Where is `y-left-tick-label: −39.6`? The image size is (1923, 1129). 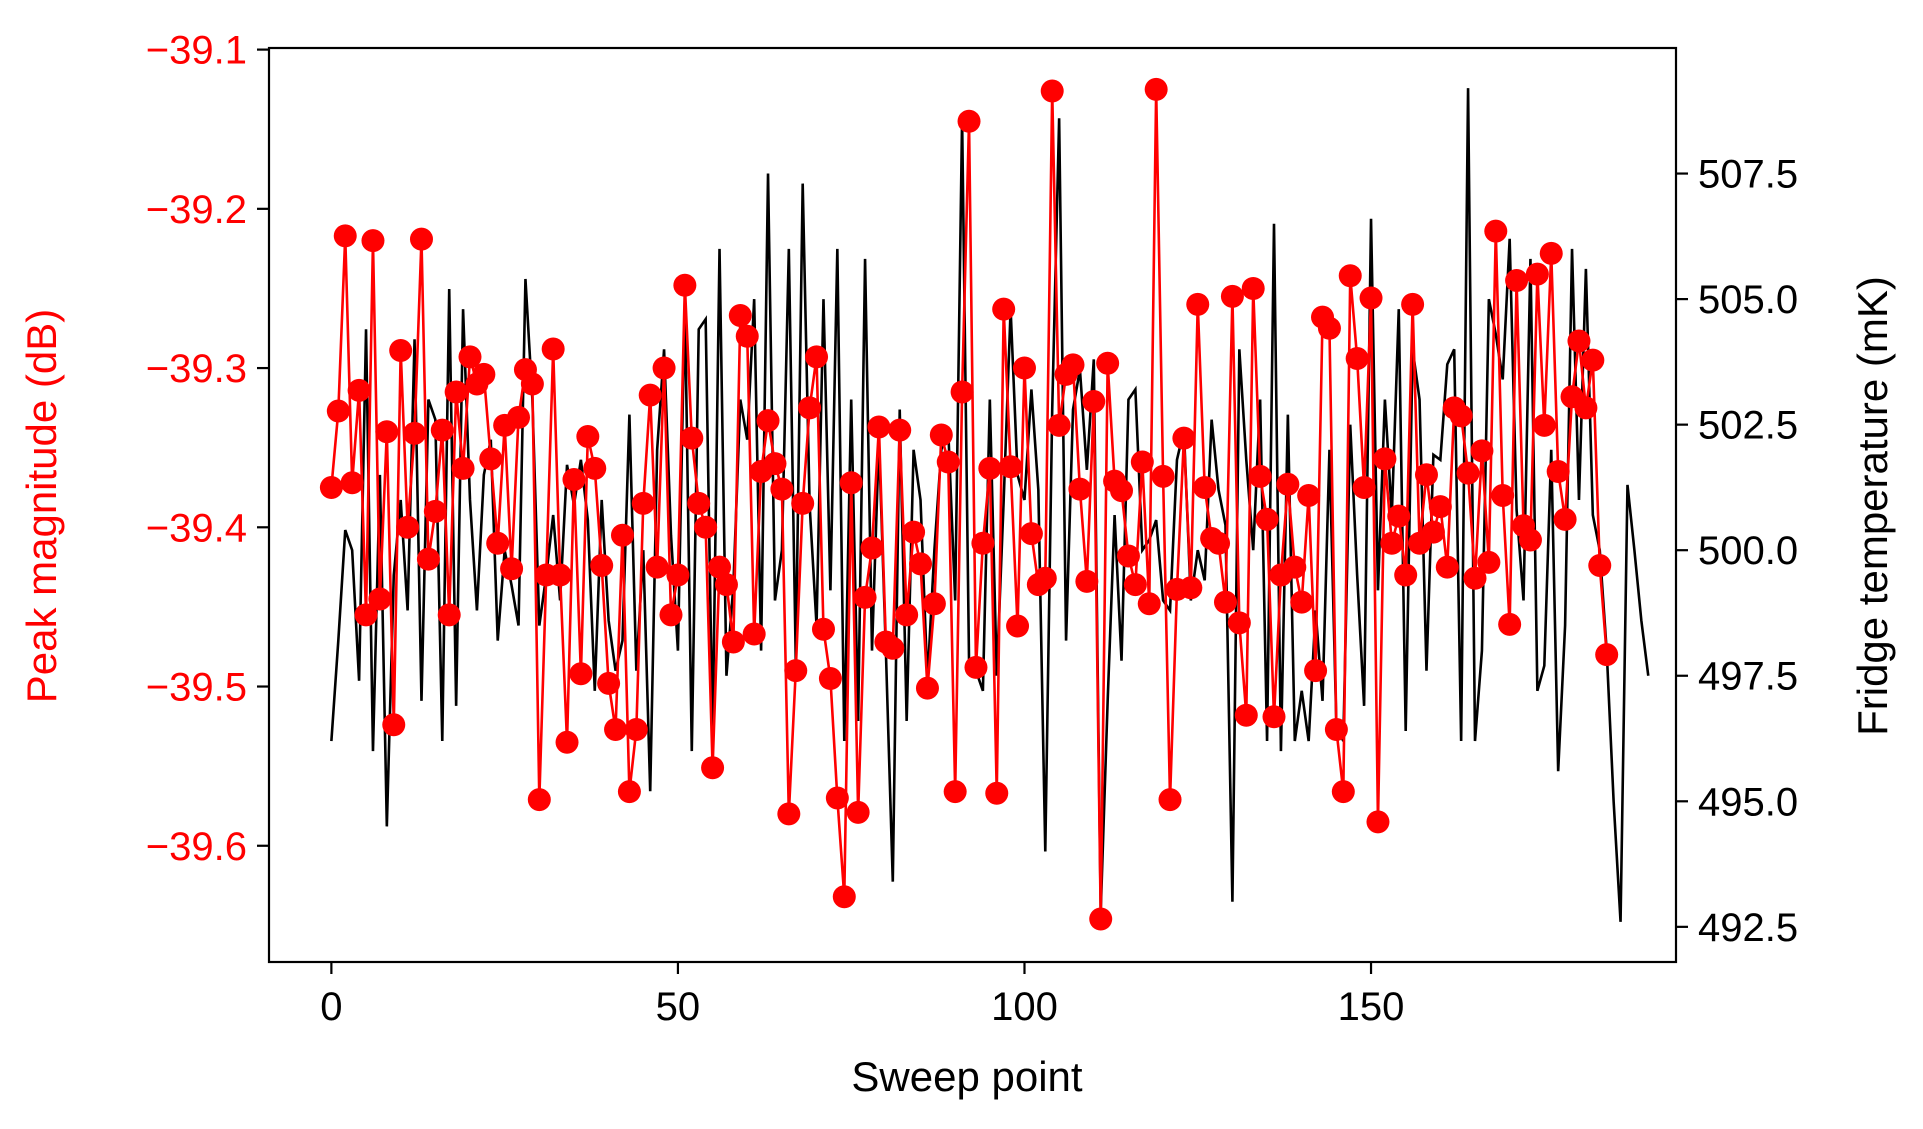
y-left-tick-label: −39.6 is located at coordinates (196, 847).